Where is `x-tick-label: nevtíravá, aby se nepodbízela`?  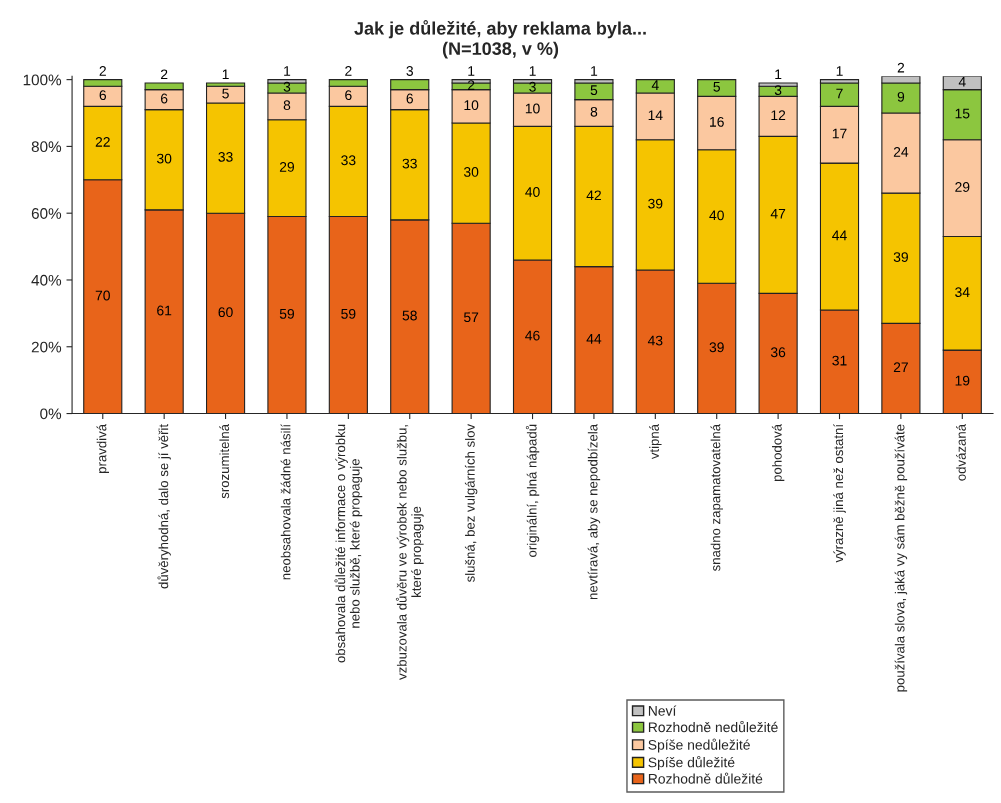 x-tick-label: nevtíravá, aby se nepodbízela is located at coordinates (594, 511).